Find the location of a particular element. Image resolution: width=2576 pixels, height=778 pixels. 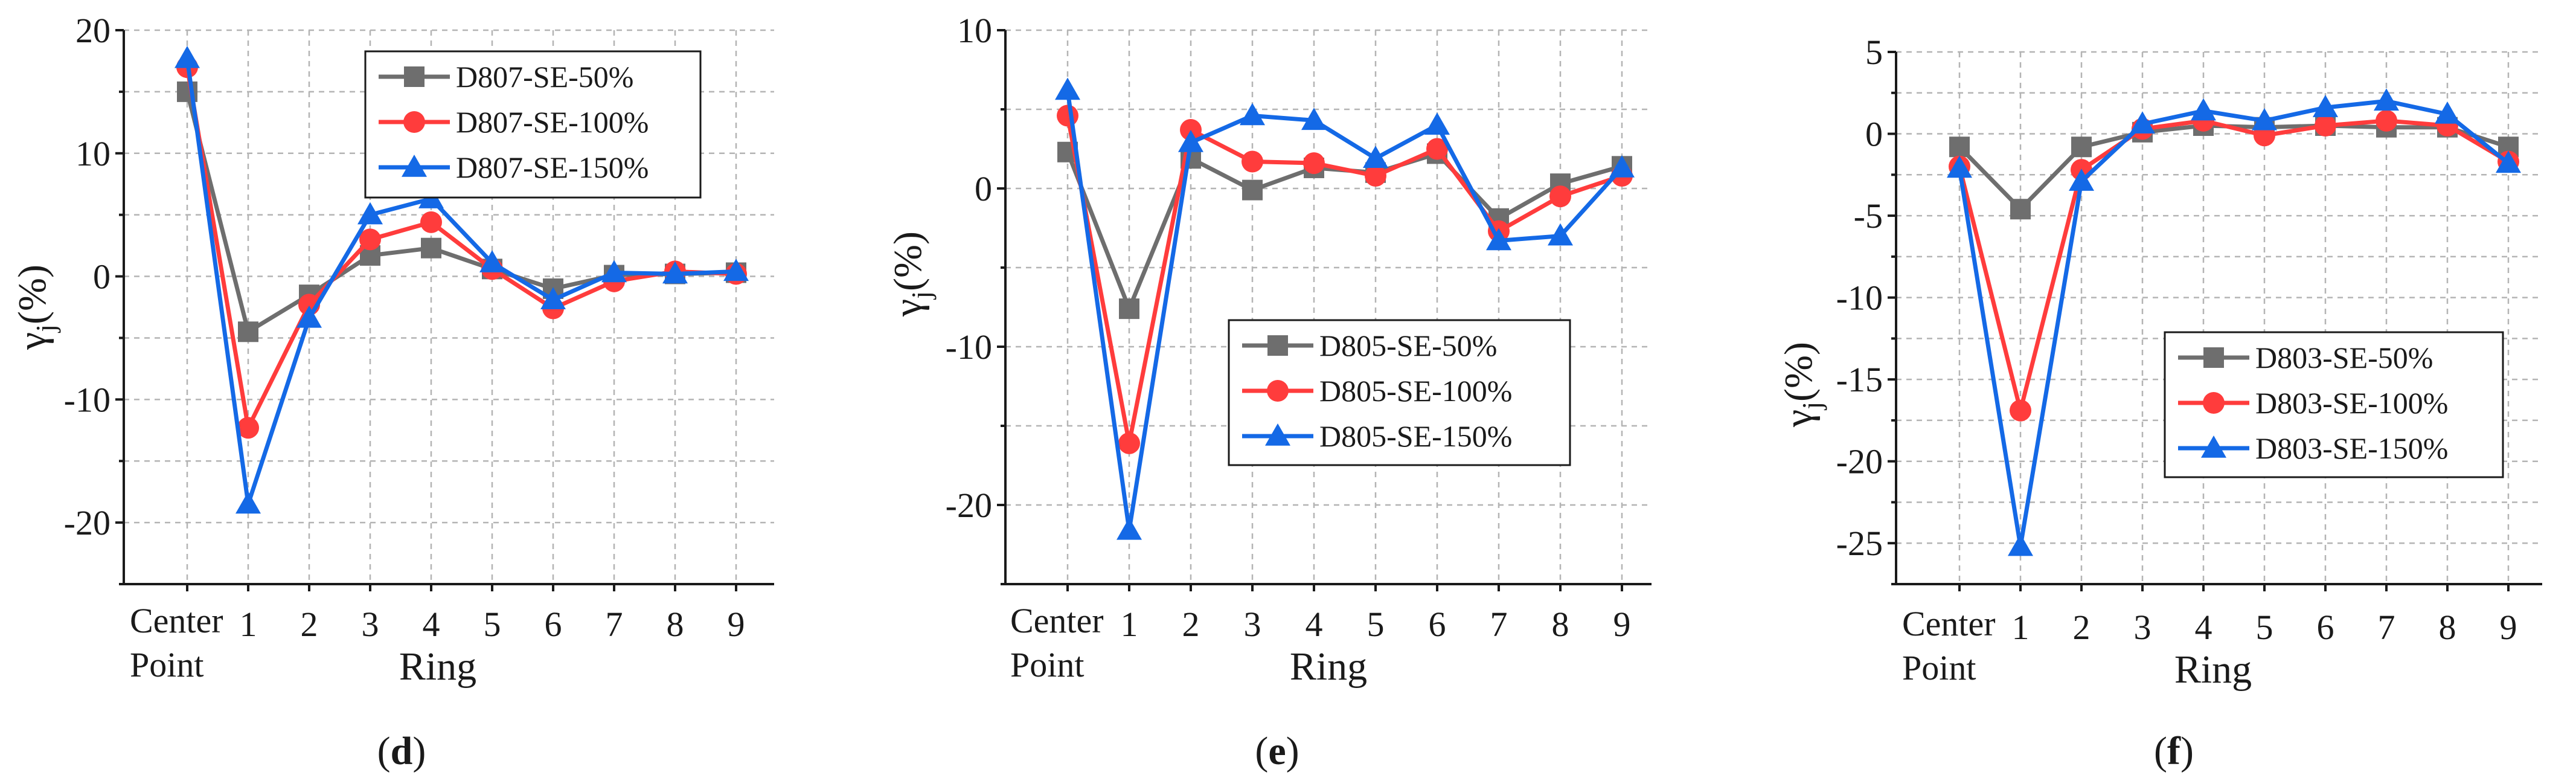

legend-label: D805-SE-150% is located at coordinates (1415, 436).